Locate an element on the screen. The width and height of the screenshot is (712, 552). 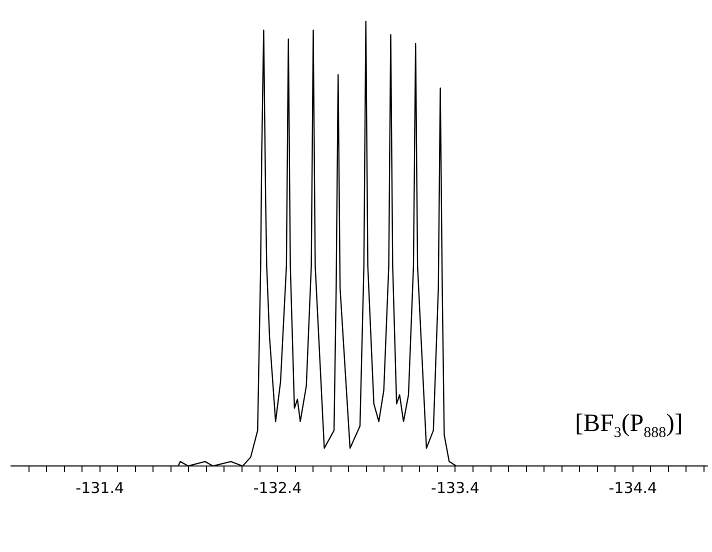
x-tick-label: -131.4 is located at coordinates (100, 487).